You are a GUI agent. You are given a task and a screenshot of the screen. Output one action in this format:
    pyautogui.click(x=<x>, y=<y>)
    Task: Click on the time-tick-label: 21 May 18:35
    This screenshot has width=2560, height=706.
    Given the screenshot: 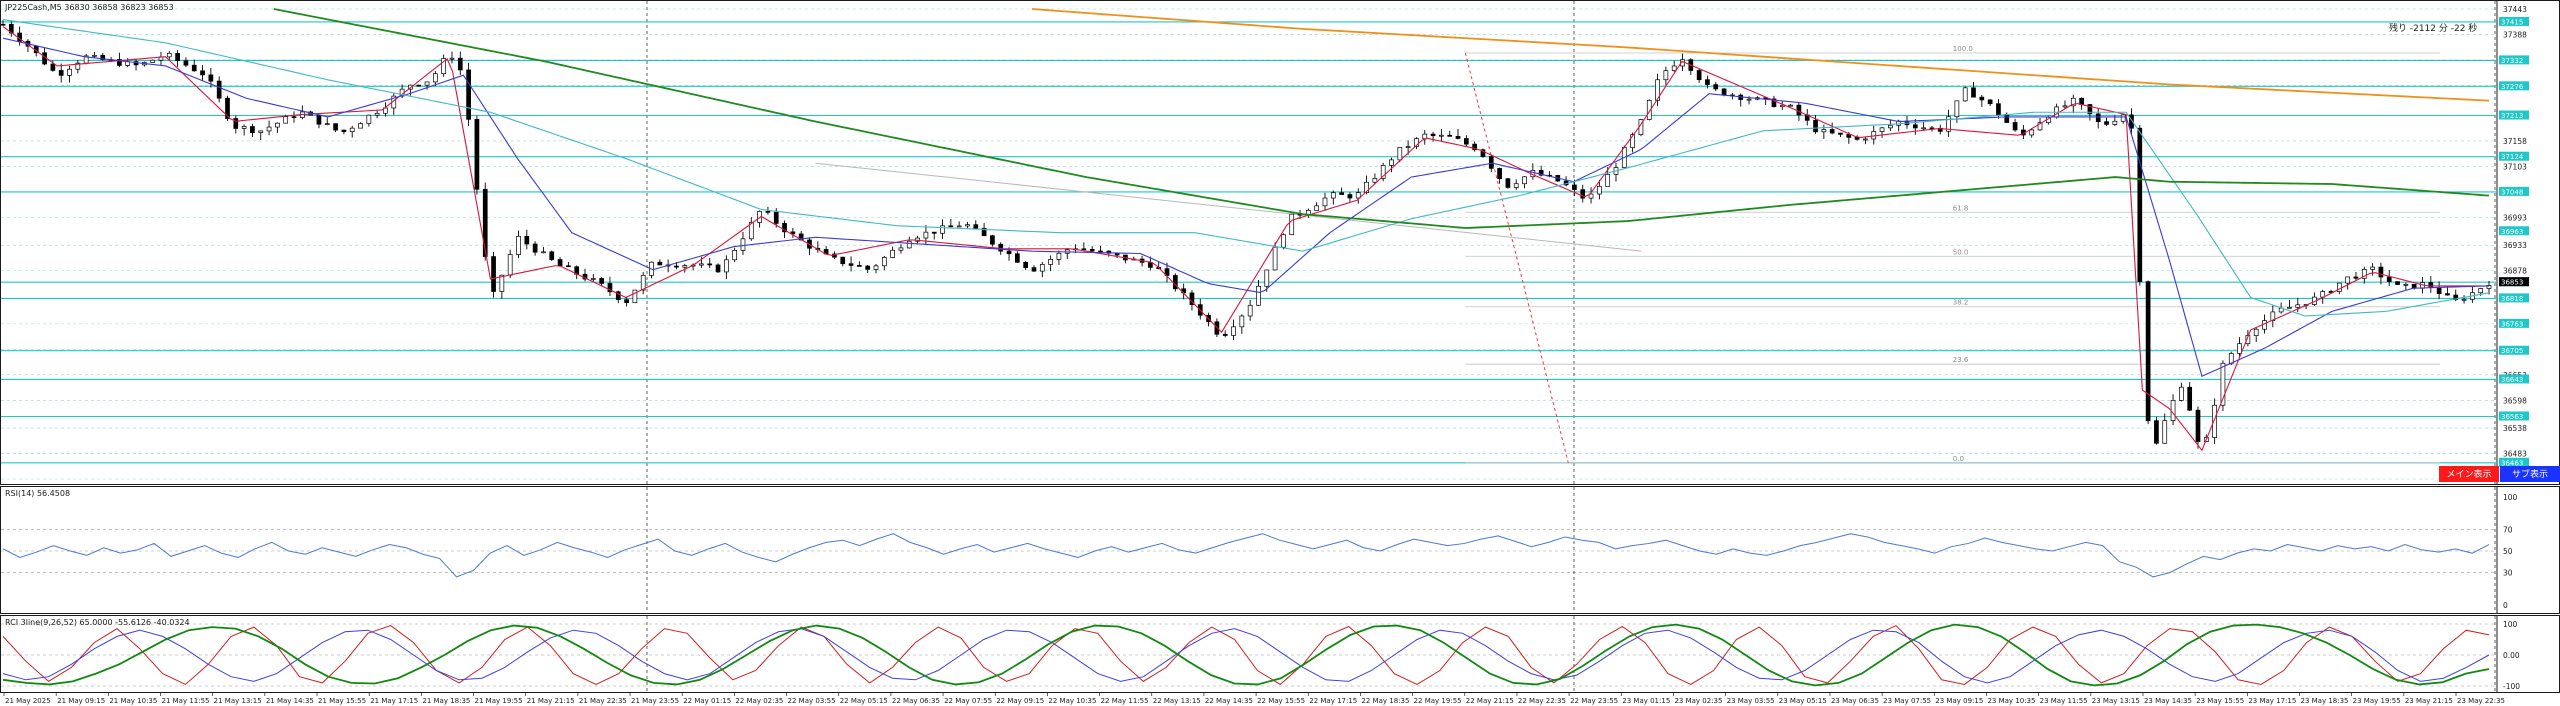 What is the action you would take?
    pyautogui.click(x=446, y=701)
    